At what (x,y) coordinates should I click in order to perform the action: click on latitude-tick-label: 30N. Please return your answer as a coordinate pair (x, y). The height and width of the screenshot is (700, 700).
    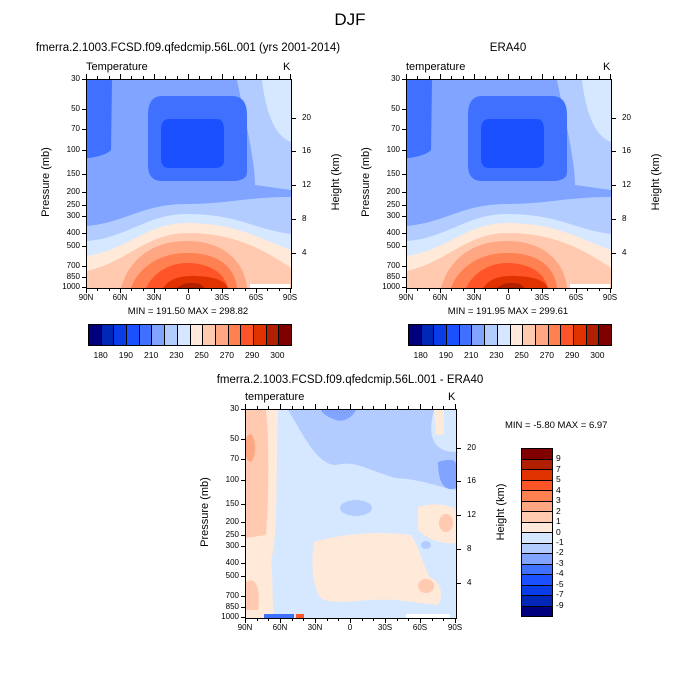
    Looking at the image, I should click on (474, 297).